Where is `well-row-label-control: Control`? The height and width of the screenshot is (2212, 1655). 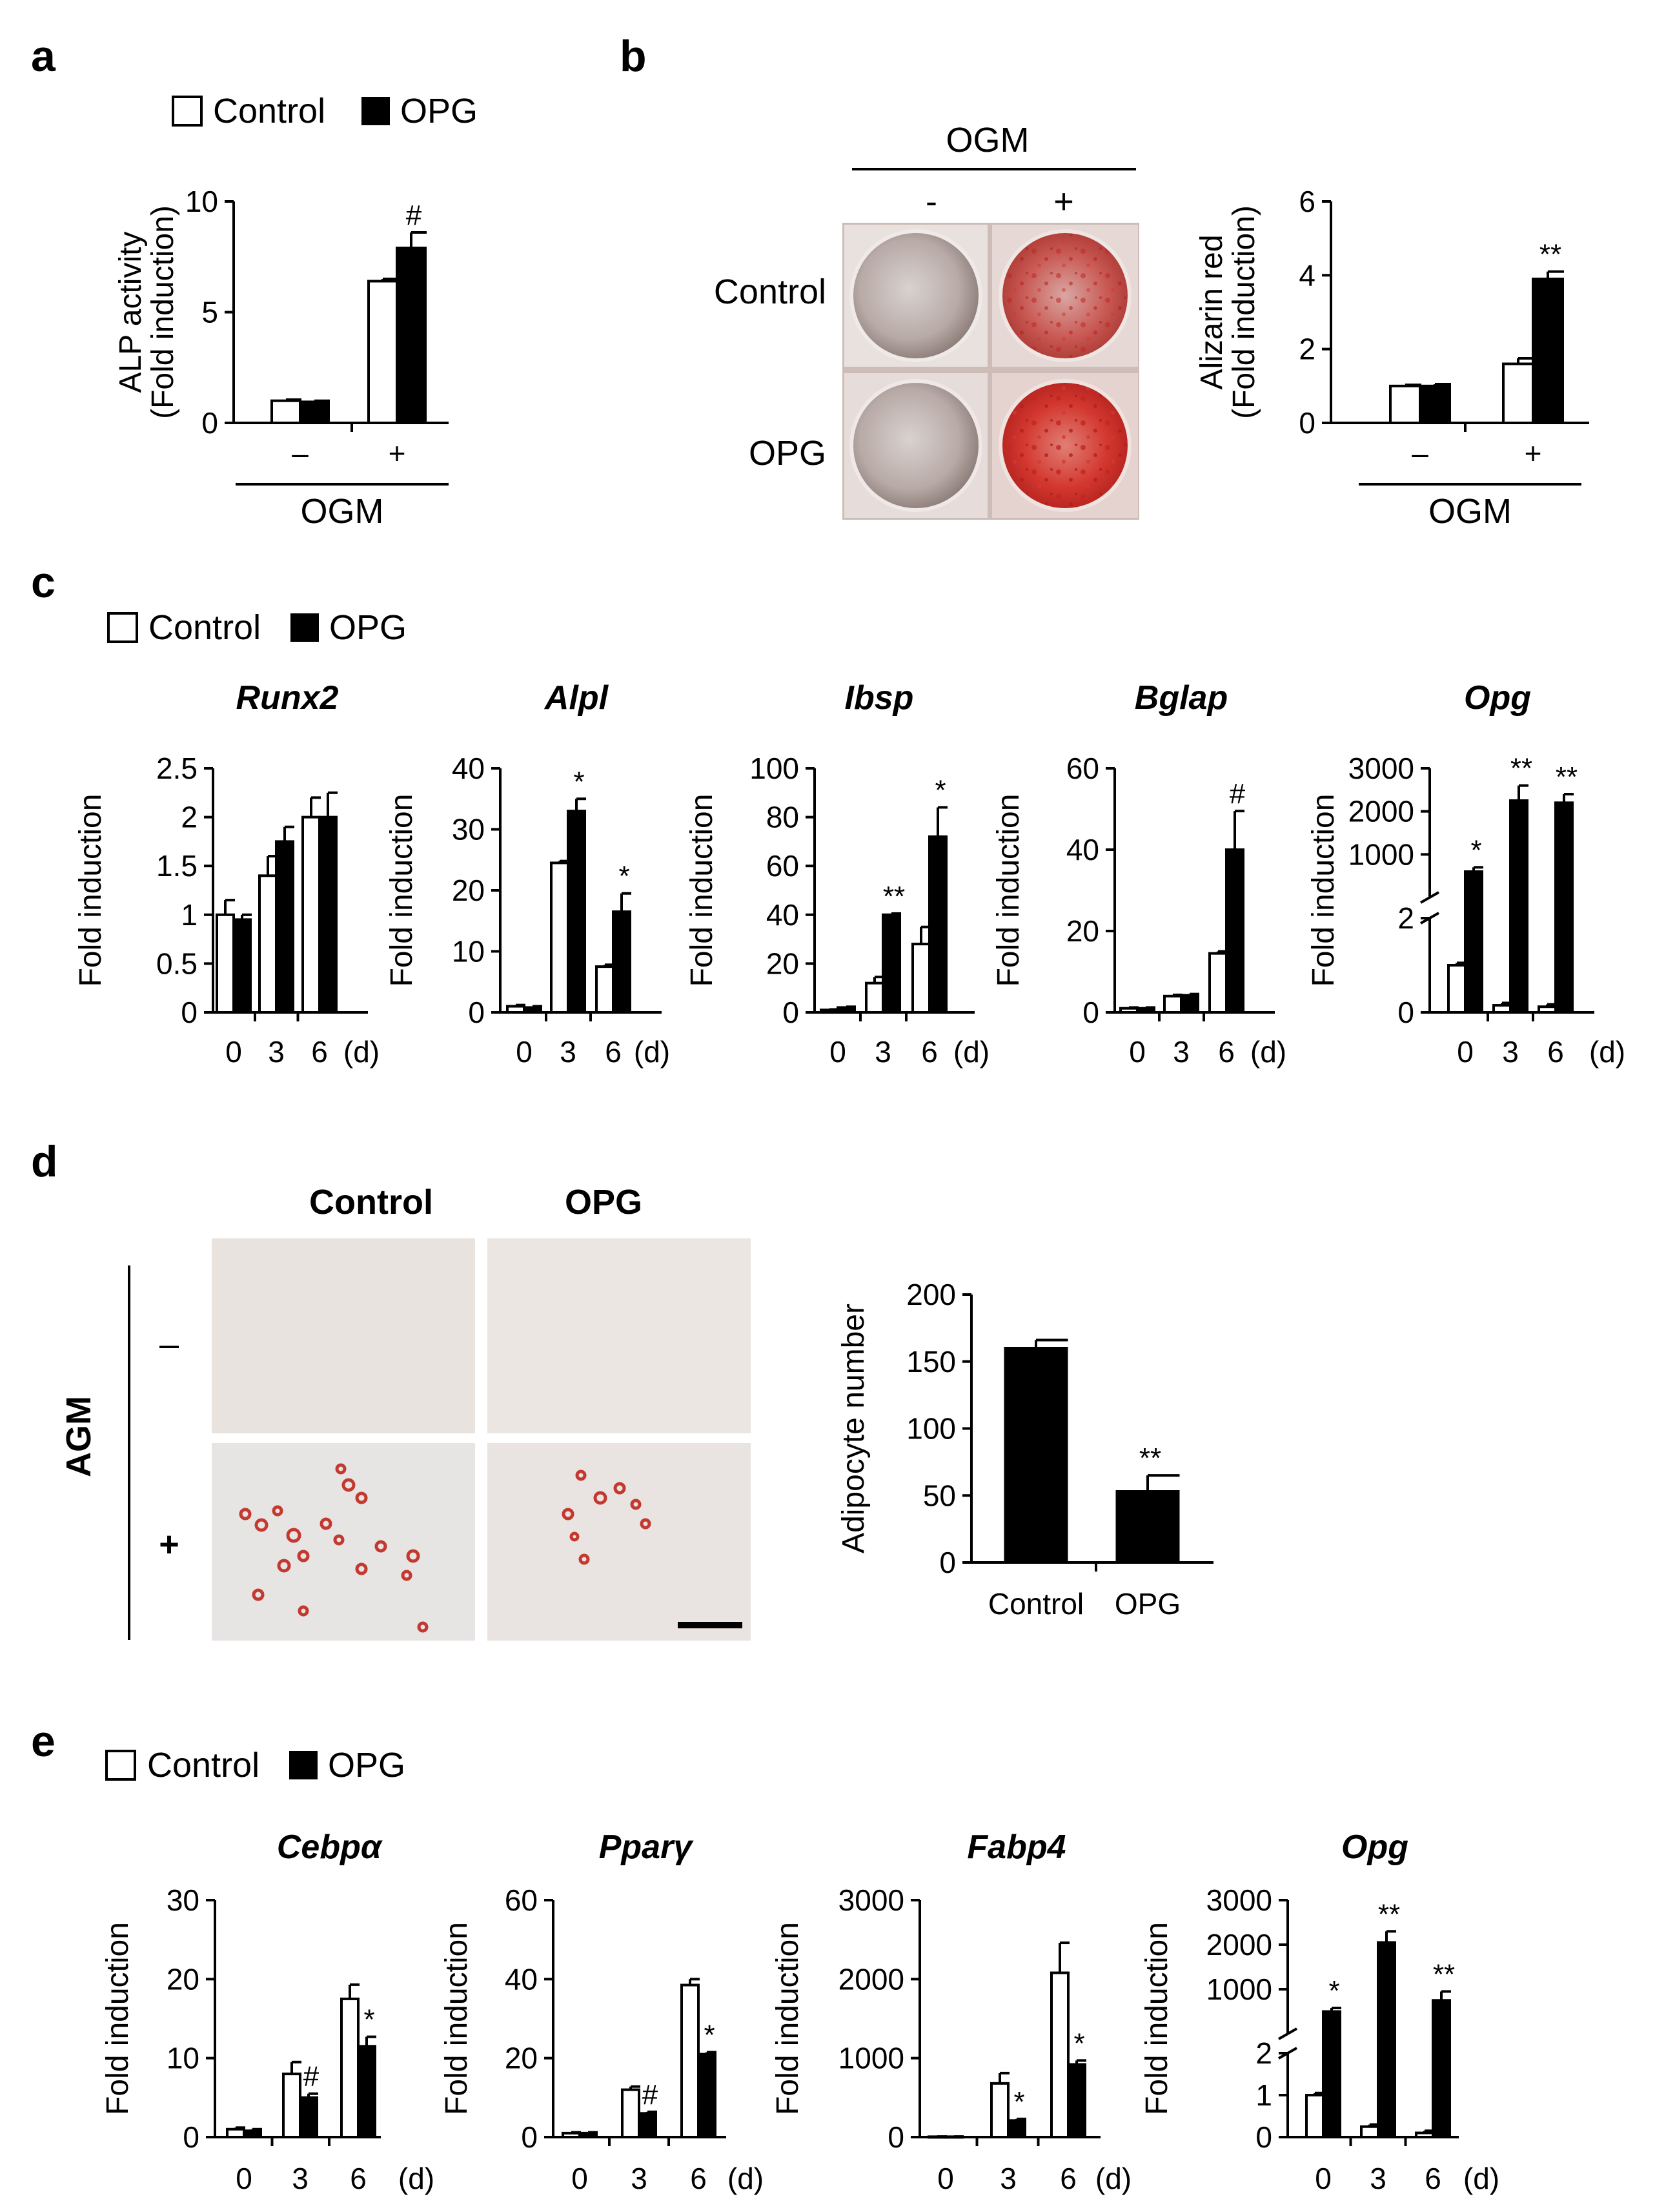 well-row-label-control: Control is located at coordinates (770, 291).